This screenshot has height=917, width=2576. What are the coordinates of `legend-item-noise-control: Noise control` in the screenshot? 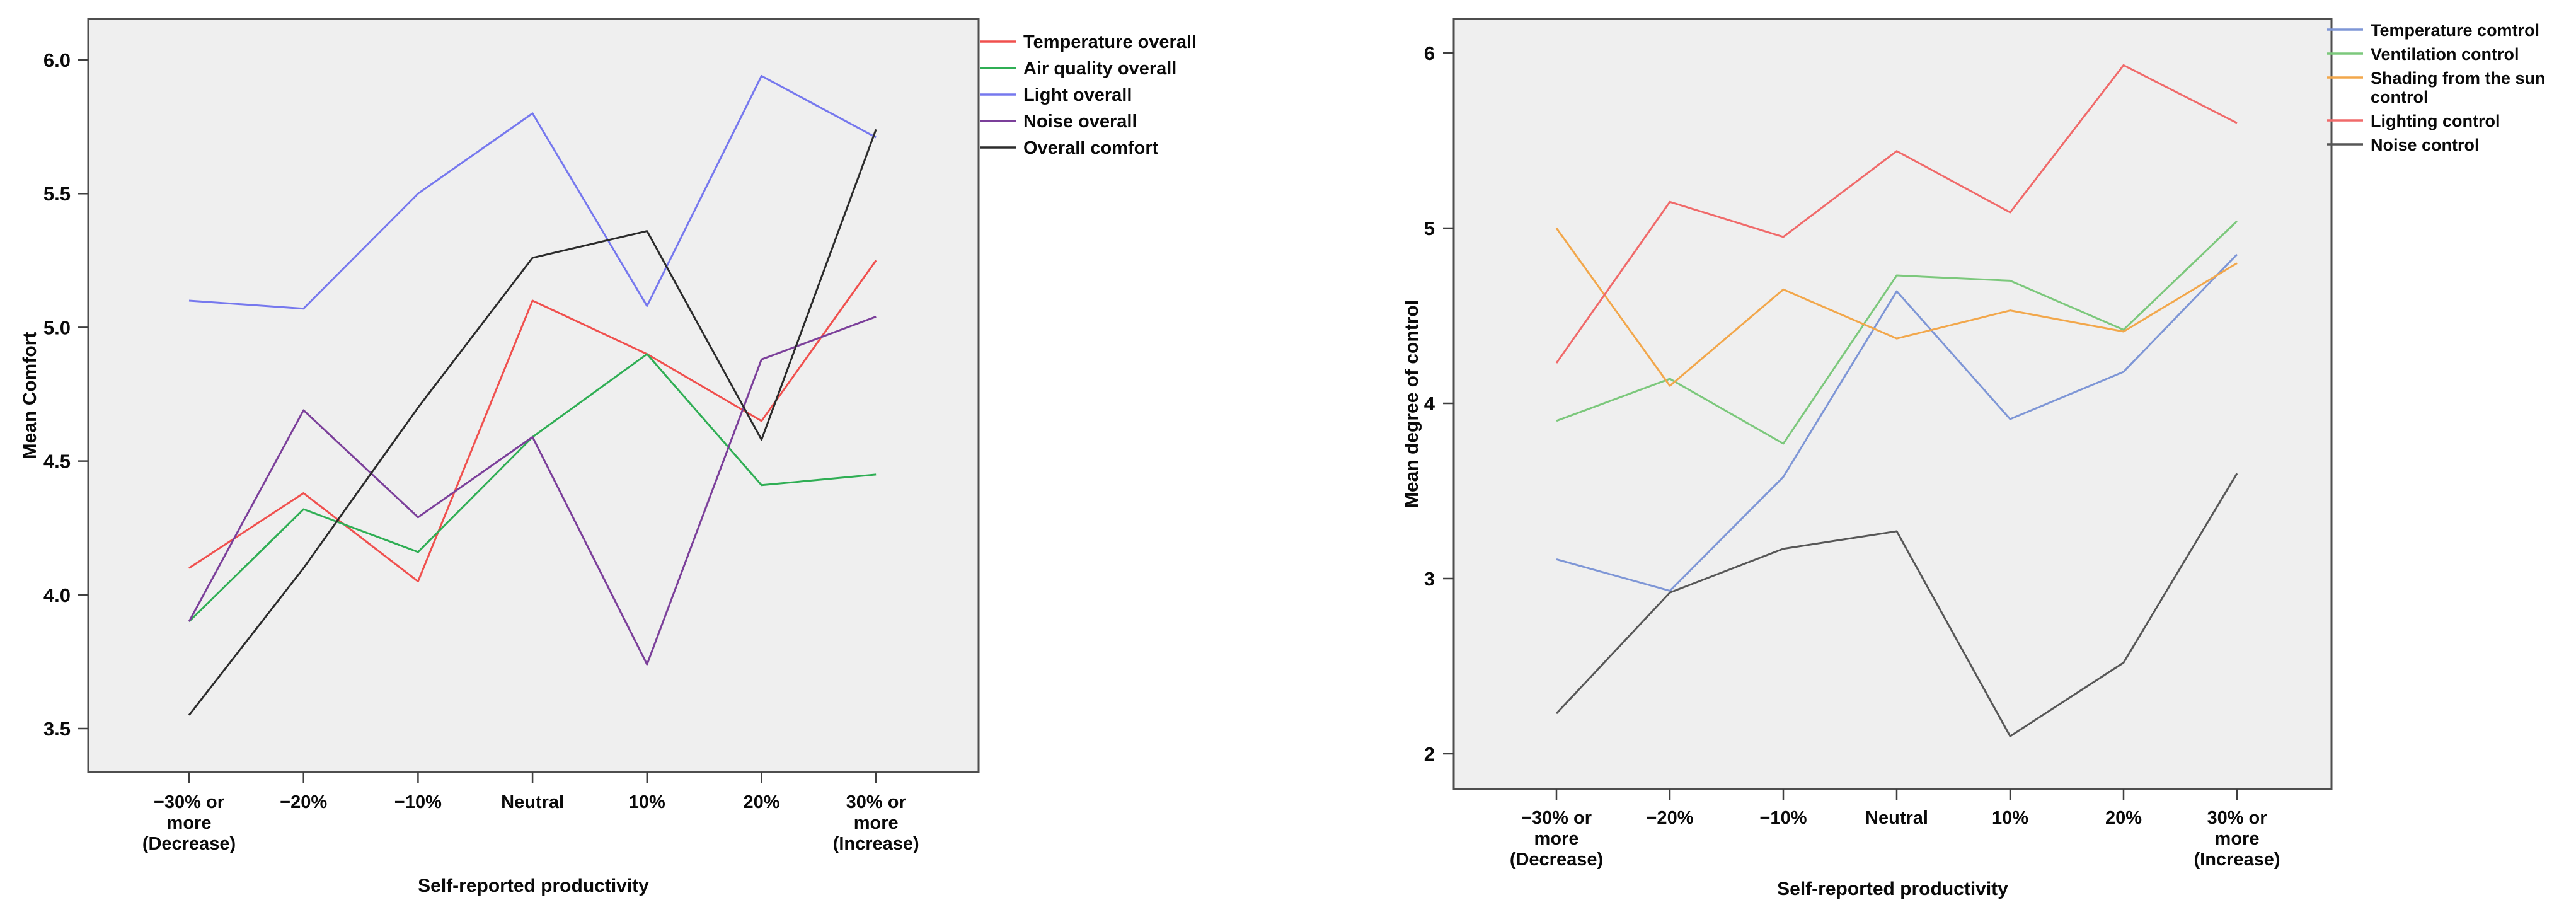 It's located at (2403, 145).